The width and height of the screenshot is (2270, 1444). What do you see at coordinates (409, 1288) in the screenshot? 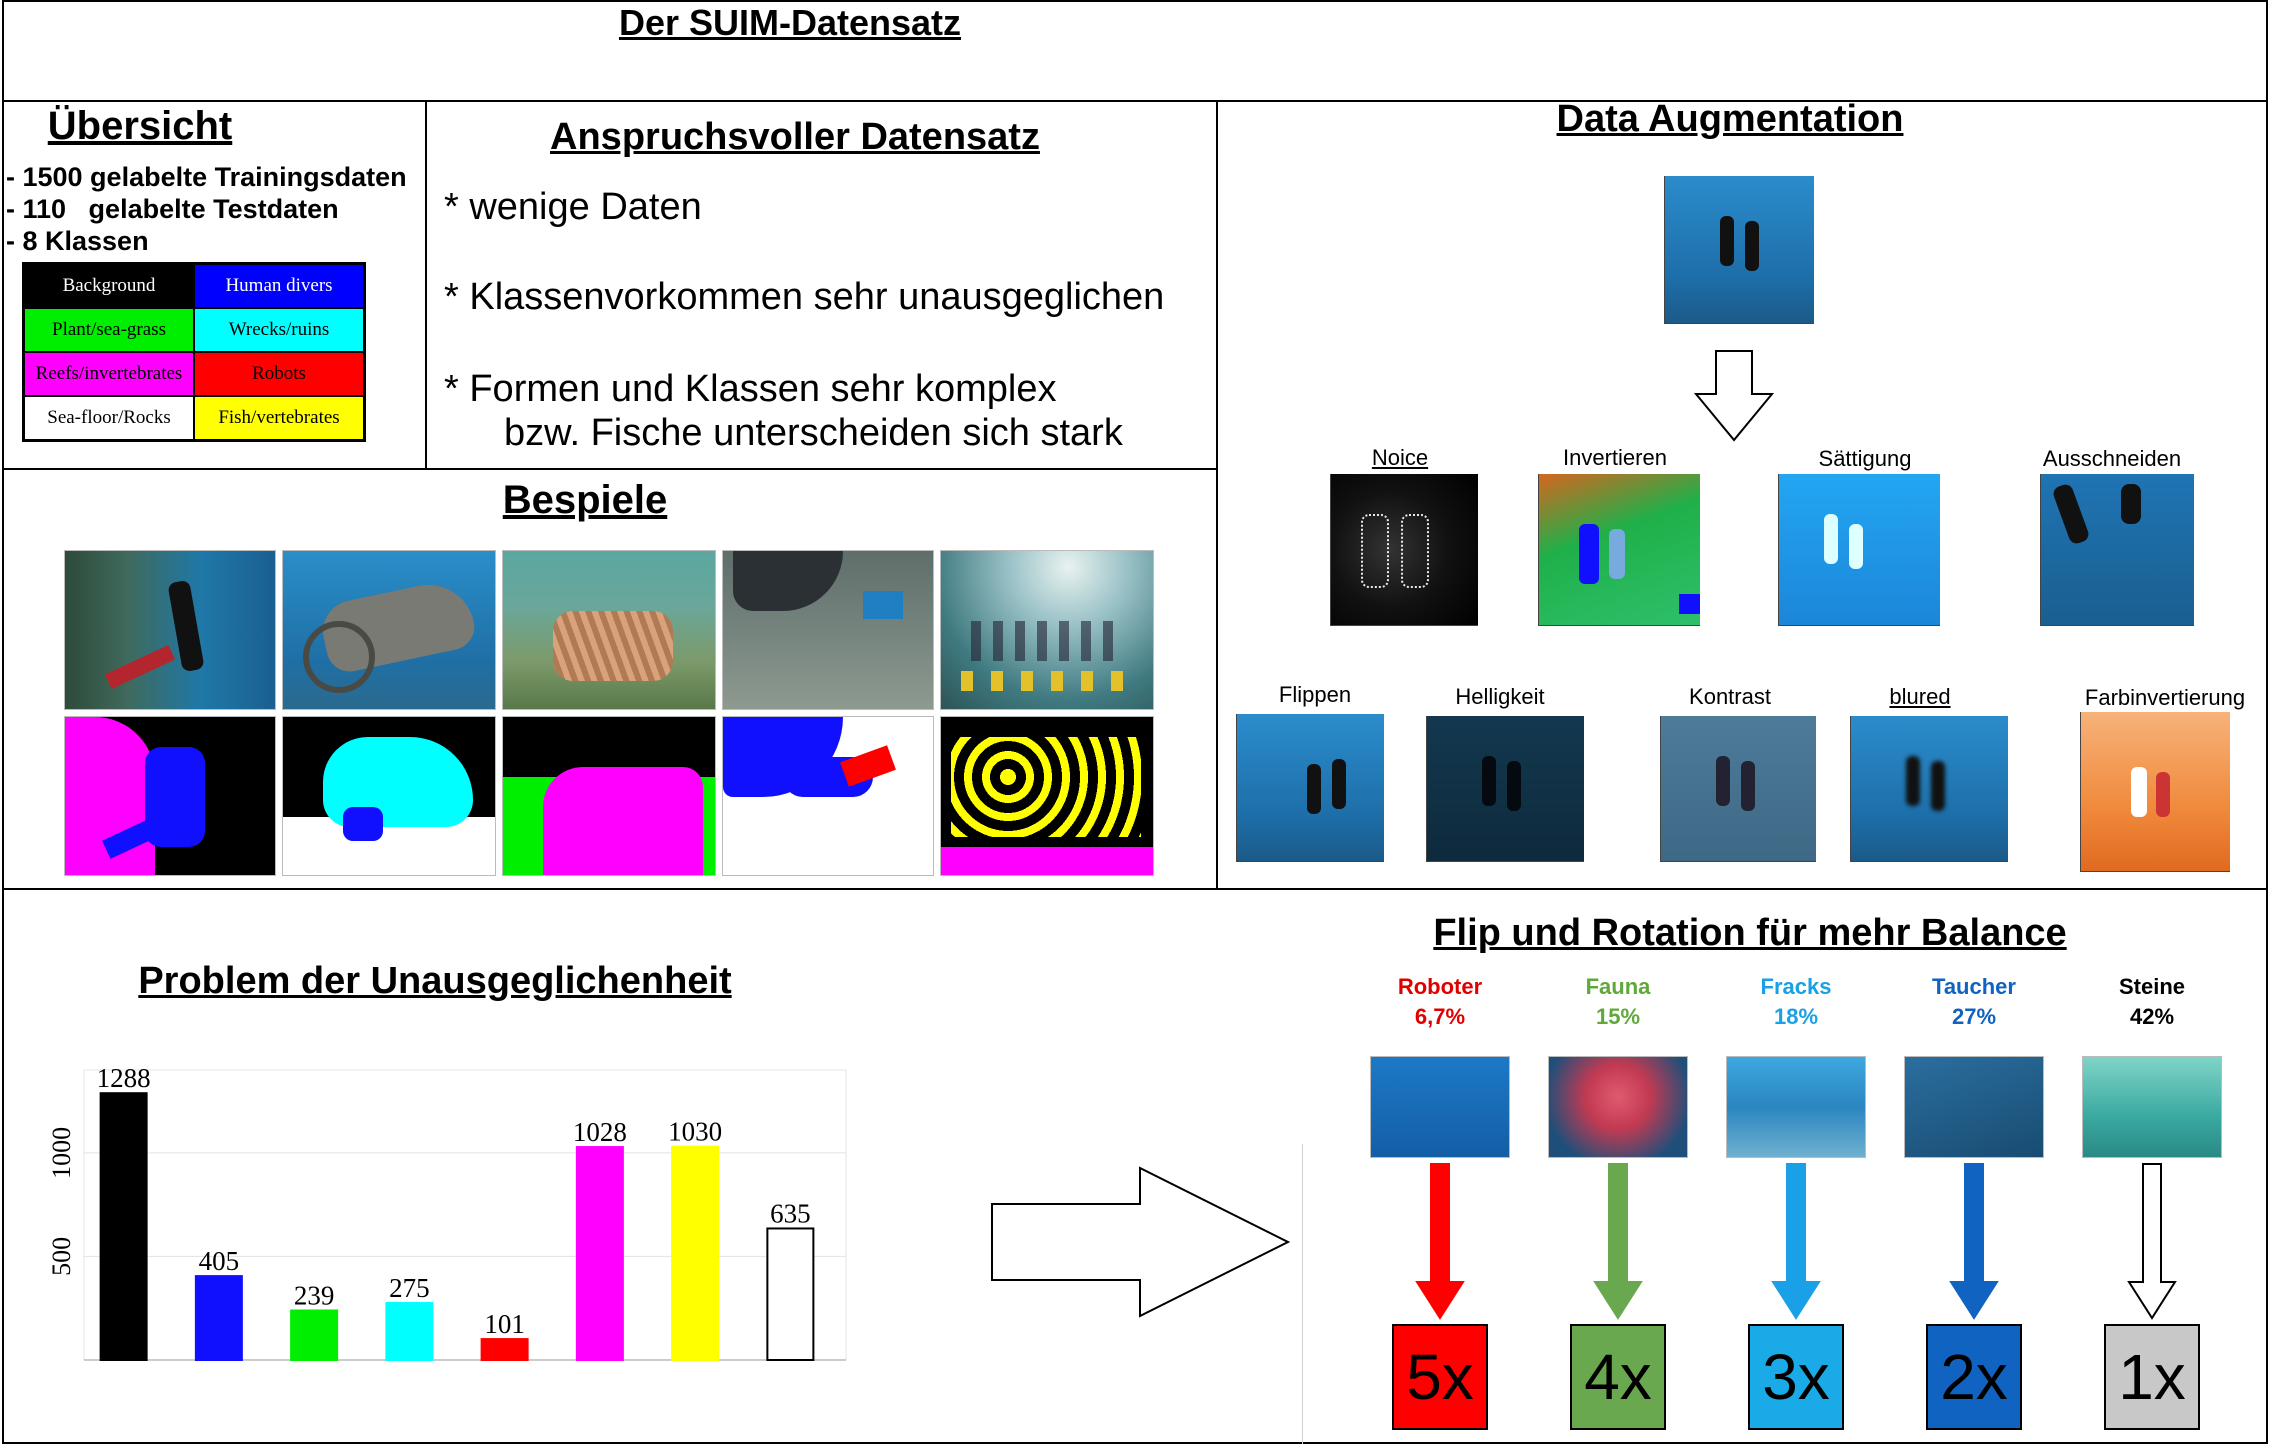
I see `chart-data-label: 275` at bounding box center [409, 1288].